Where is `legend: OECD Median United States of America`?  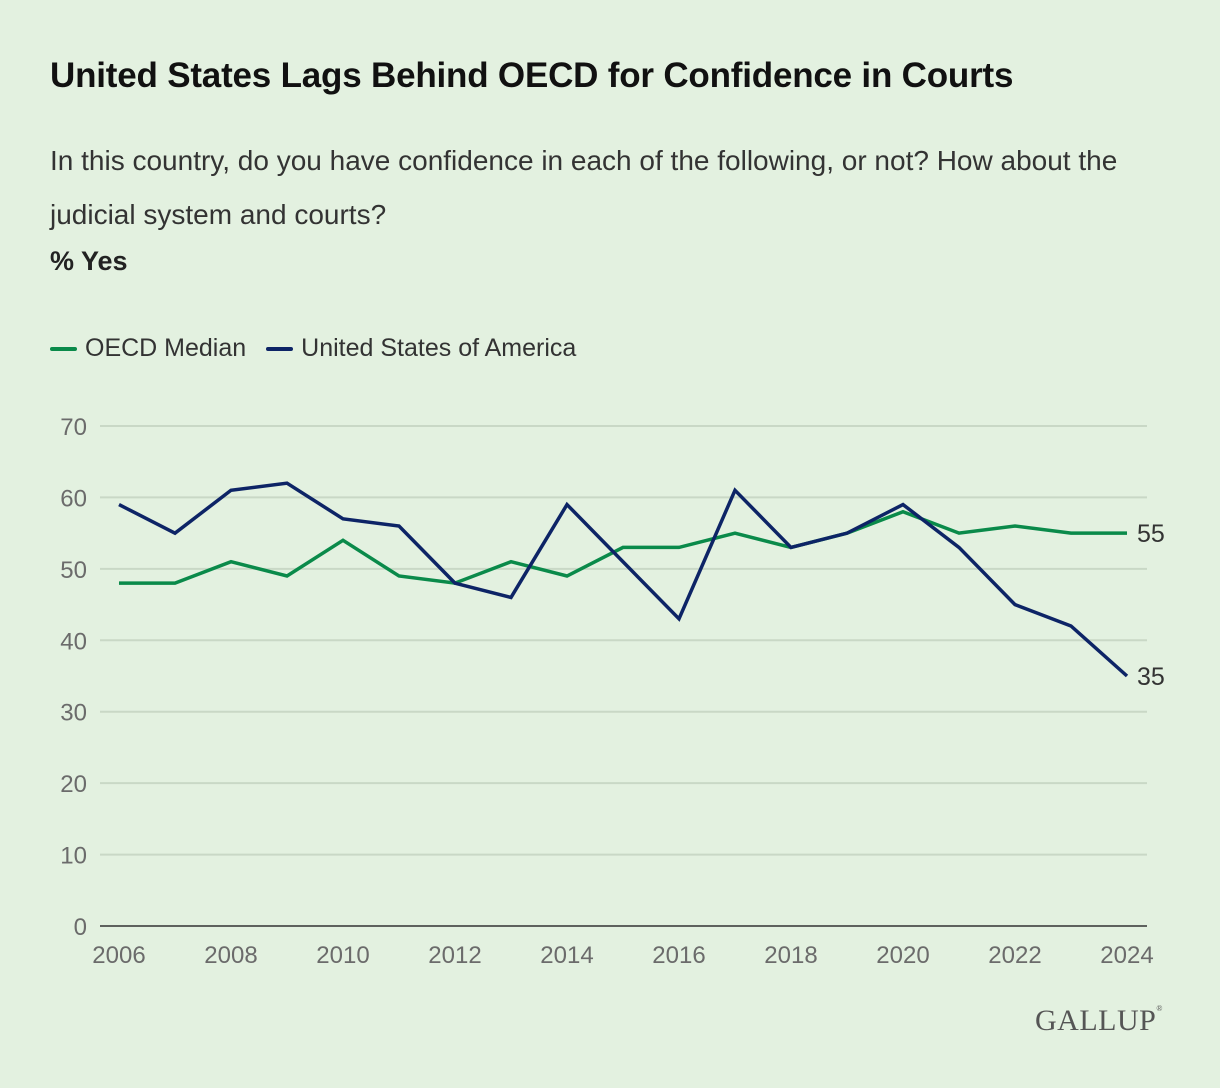 legend: OECD Median United States of America is located at coordinates (323, 348).